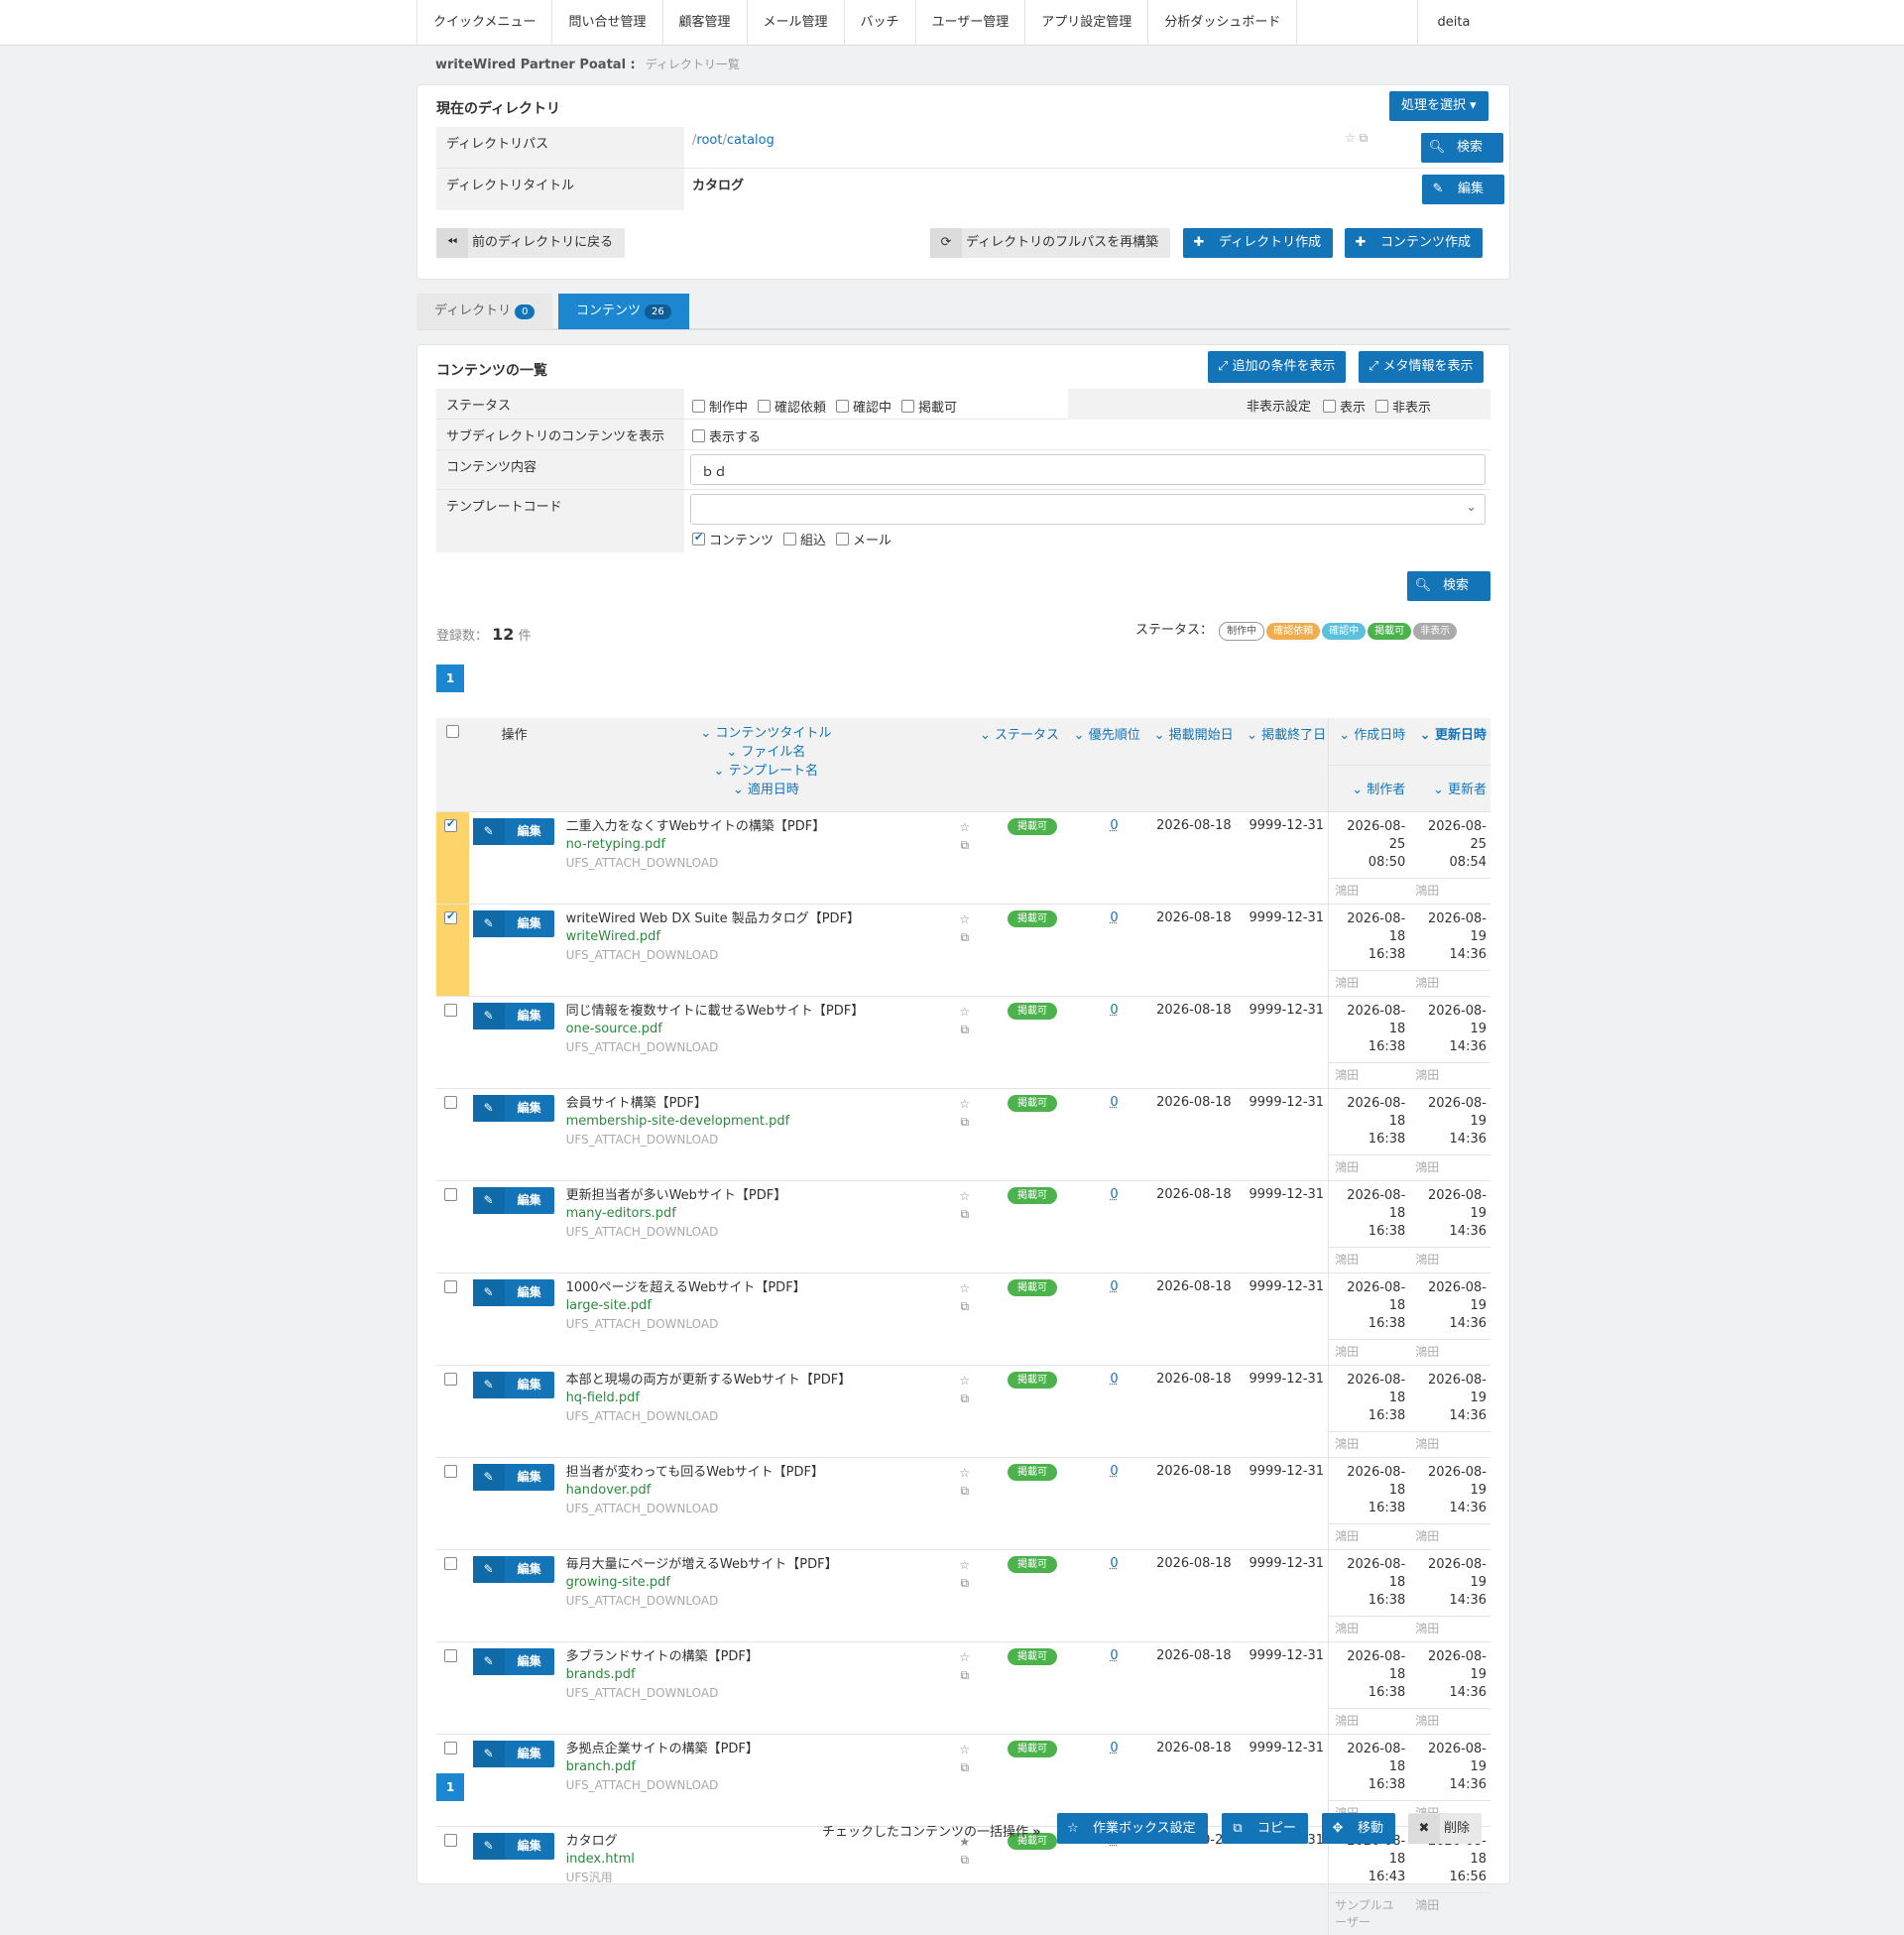  Describe the element at coordinates (1462, 148) in the screenshot. I see `dir-search-button: 🔍︎ 検索` at that location.